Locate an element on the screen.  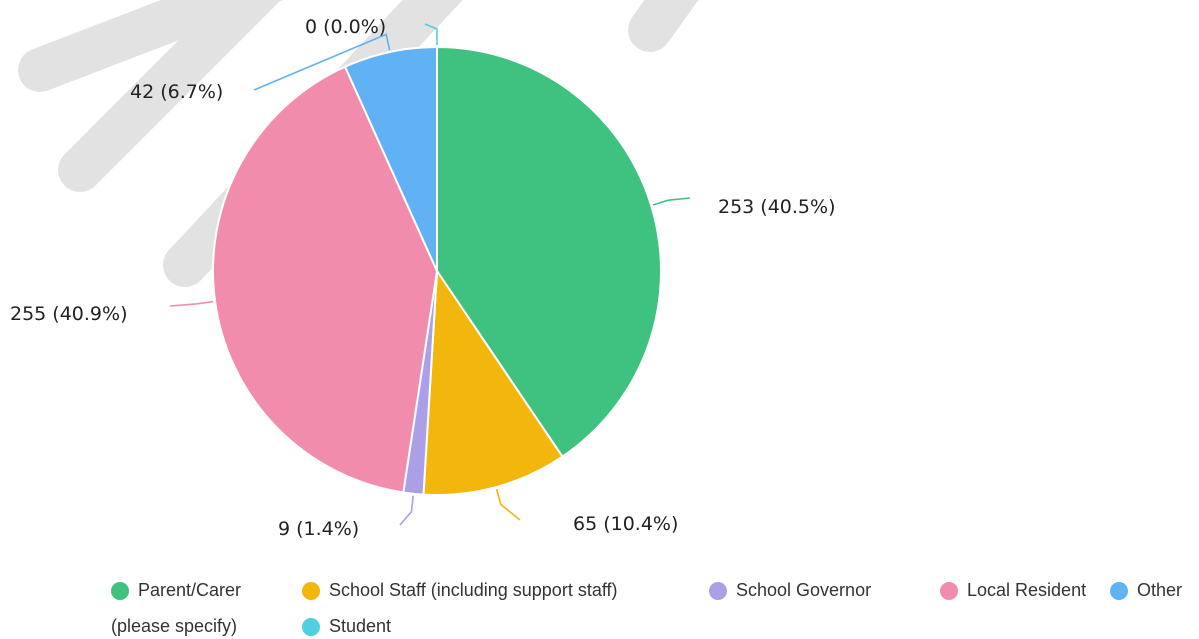
legend-label: Other is located at coordinates (1160, 590).